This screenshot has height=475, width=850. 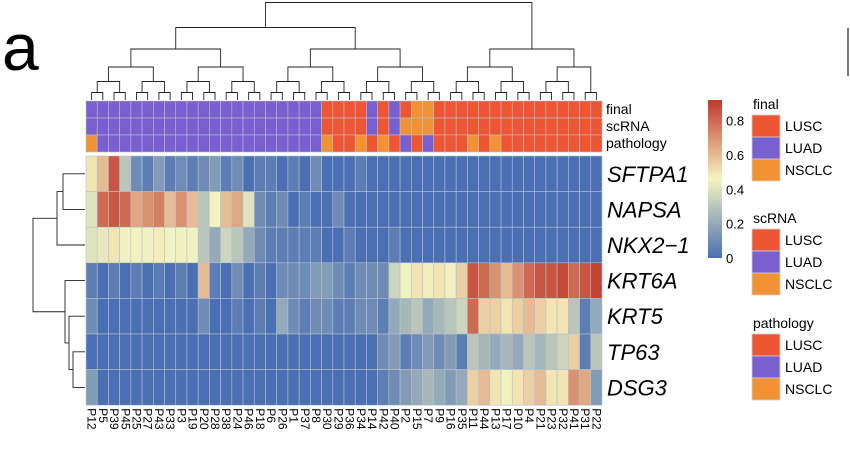 I want to click on heatmap-cell-TP63-P2, so click(x=405, y=351).